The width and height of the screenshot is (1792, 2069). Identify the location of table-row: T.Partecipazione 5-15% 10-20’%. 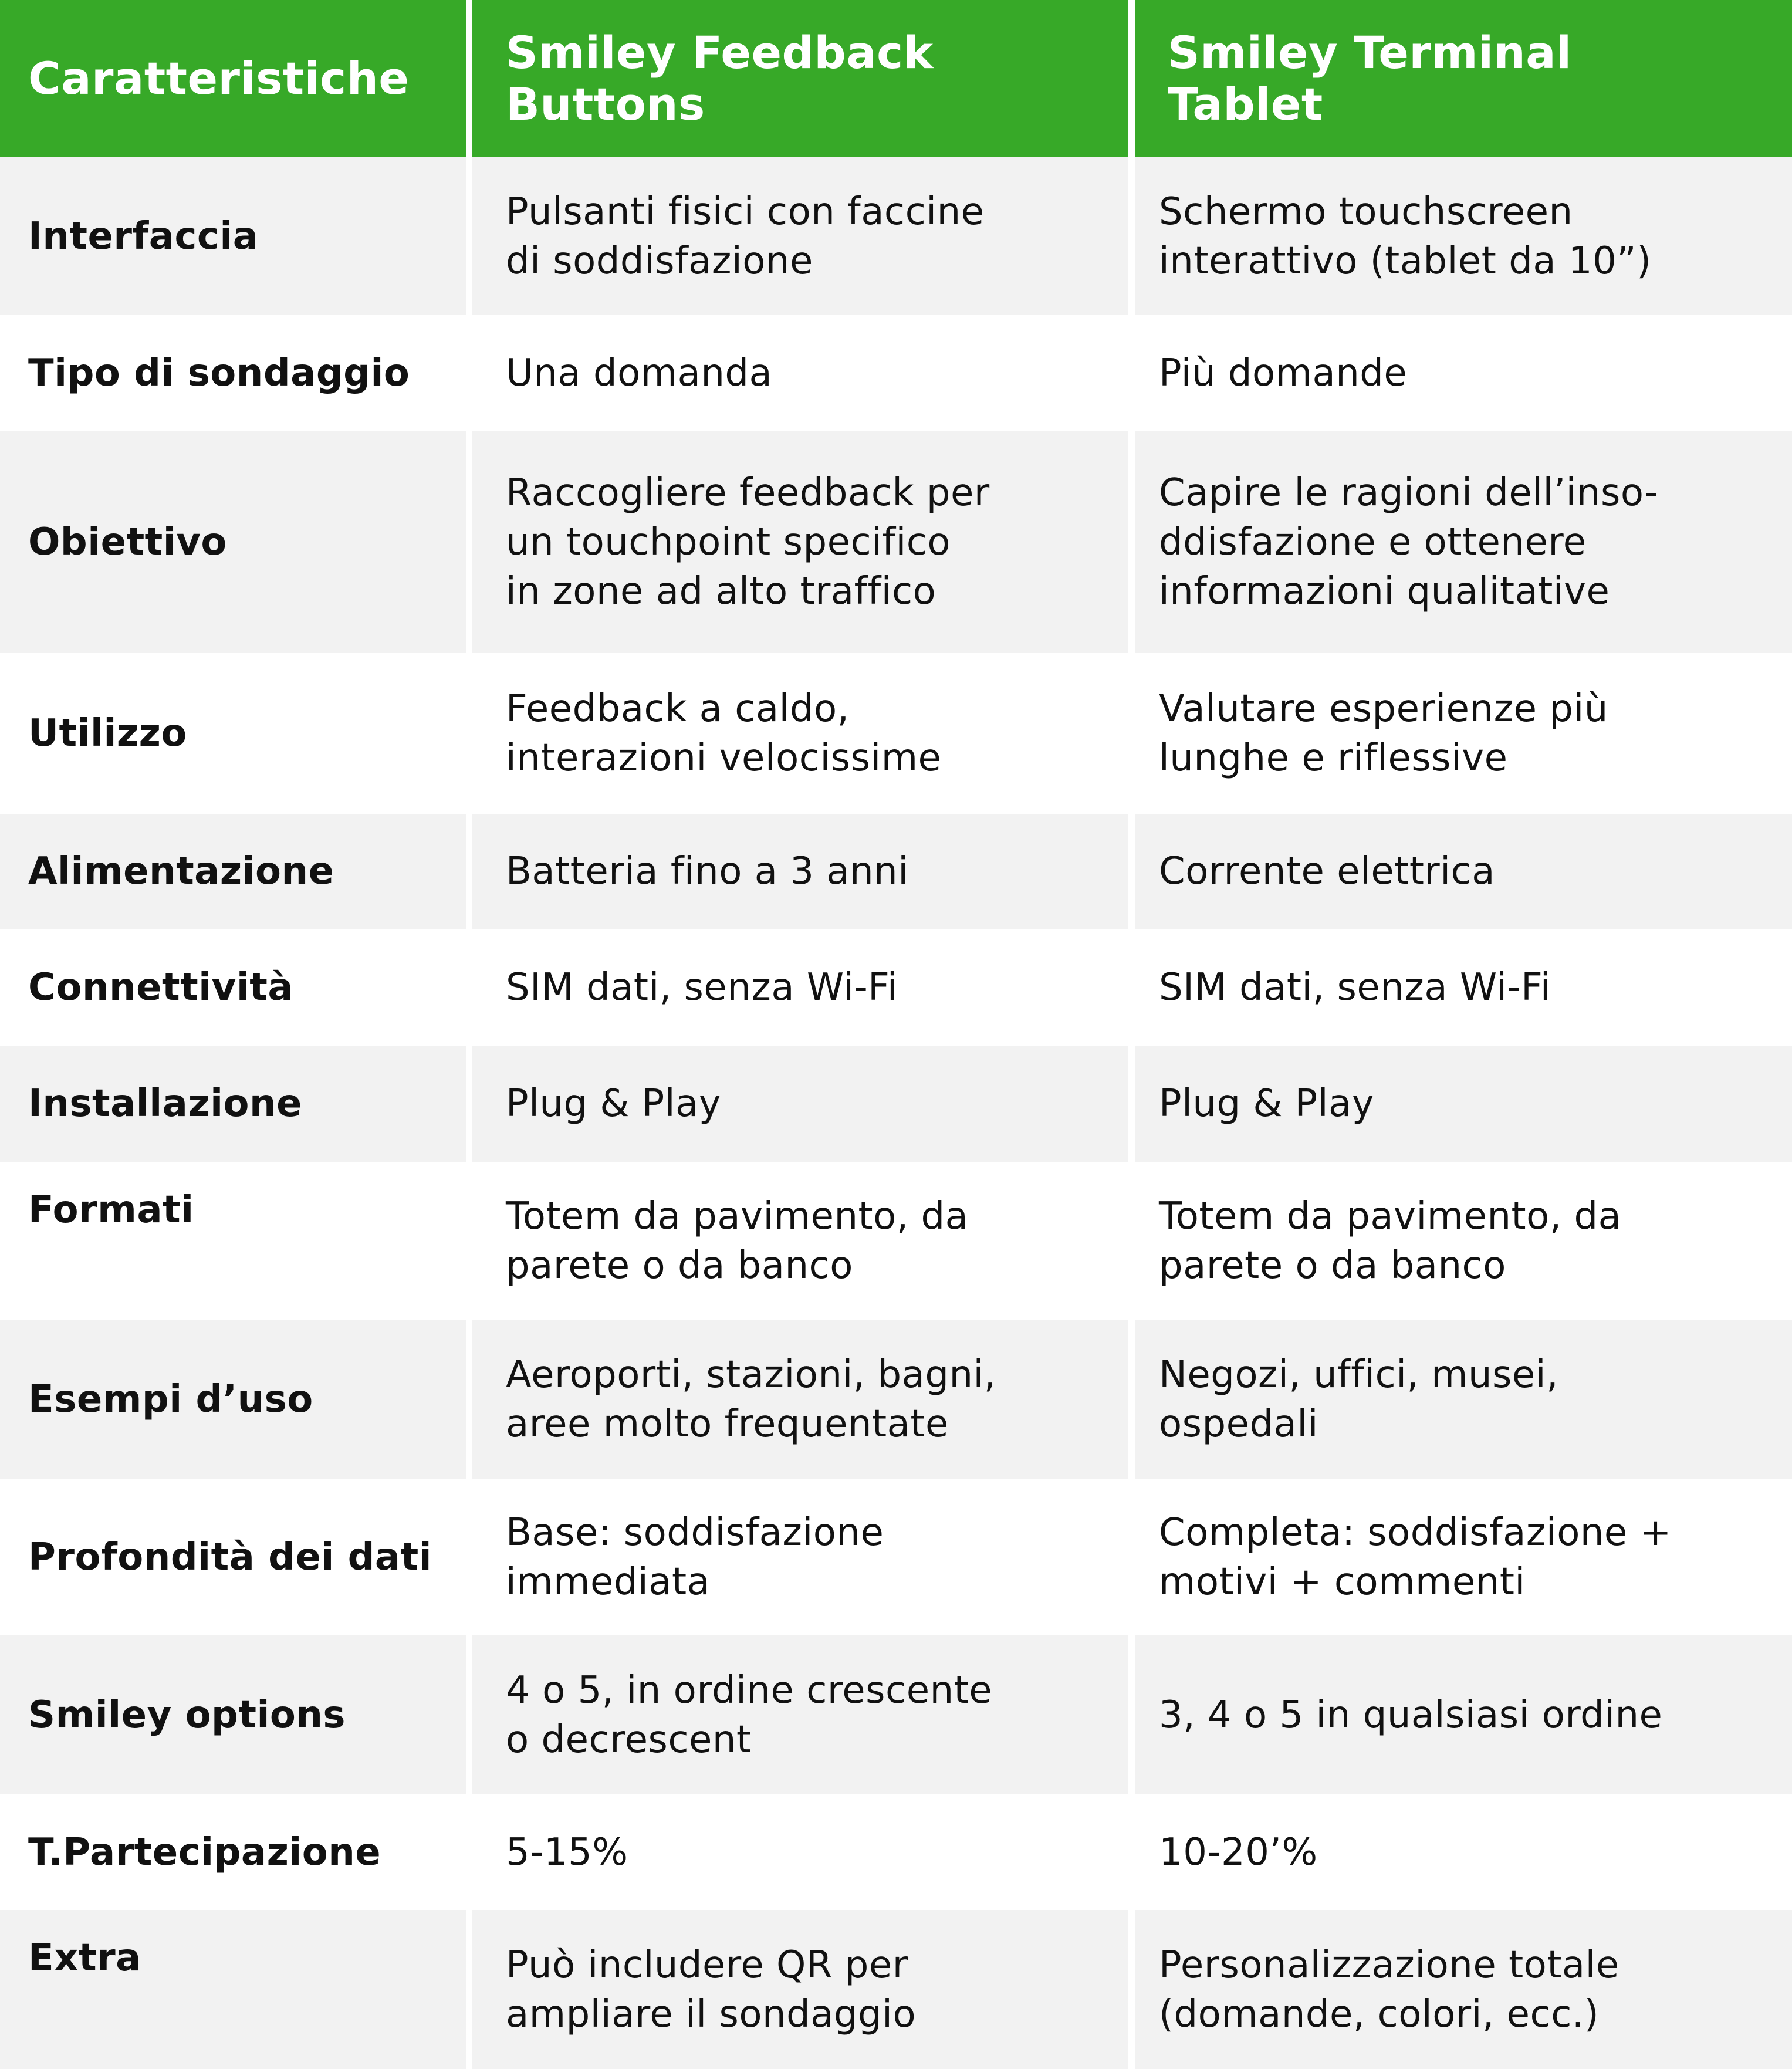
(896, 1852).